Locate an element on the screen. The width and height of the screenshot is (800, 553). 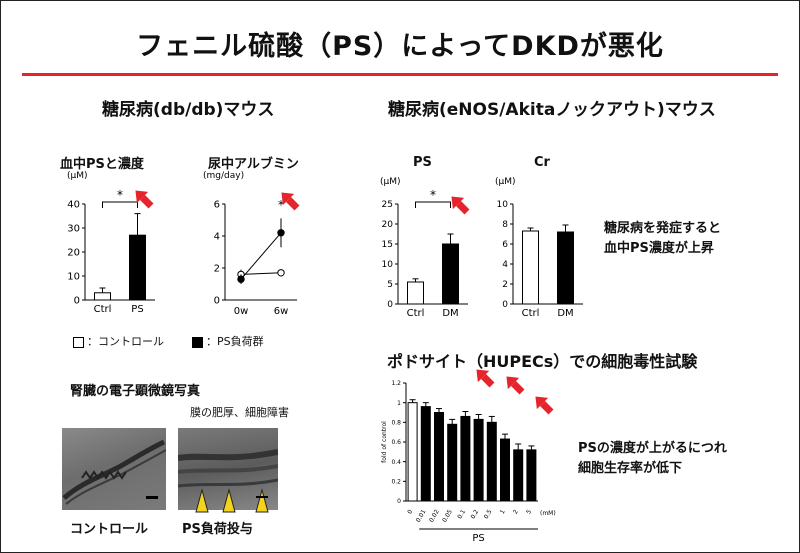
legend-ps-swatch is located at coordinates (197, 342).